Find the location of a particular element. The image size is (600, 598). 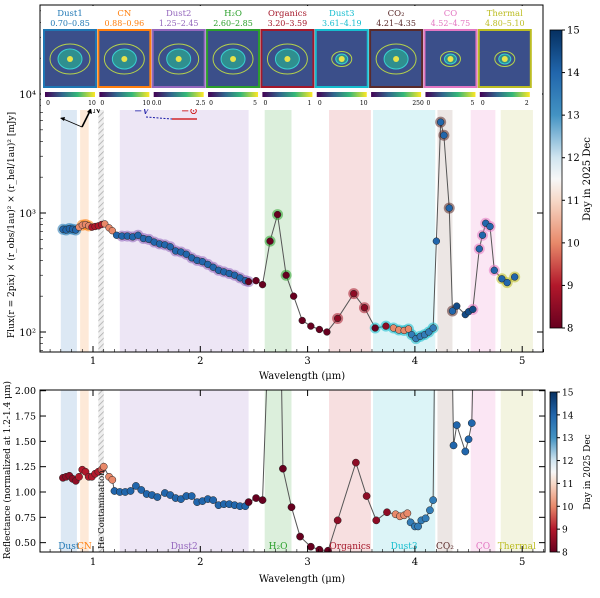

thumbnail-colorbar-max: 1 is located at coordinates (309, 103).